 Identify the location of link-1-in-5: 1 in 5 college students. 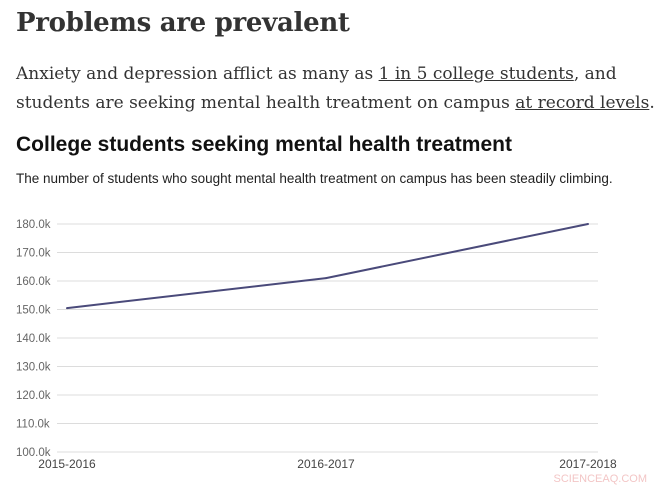
(476, 74).